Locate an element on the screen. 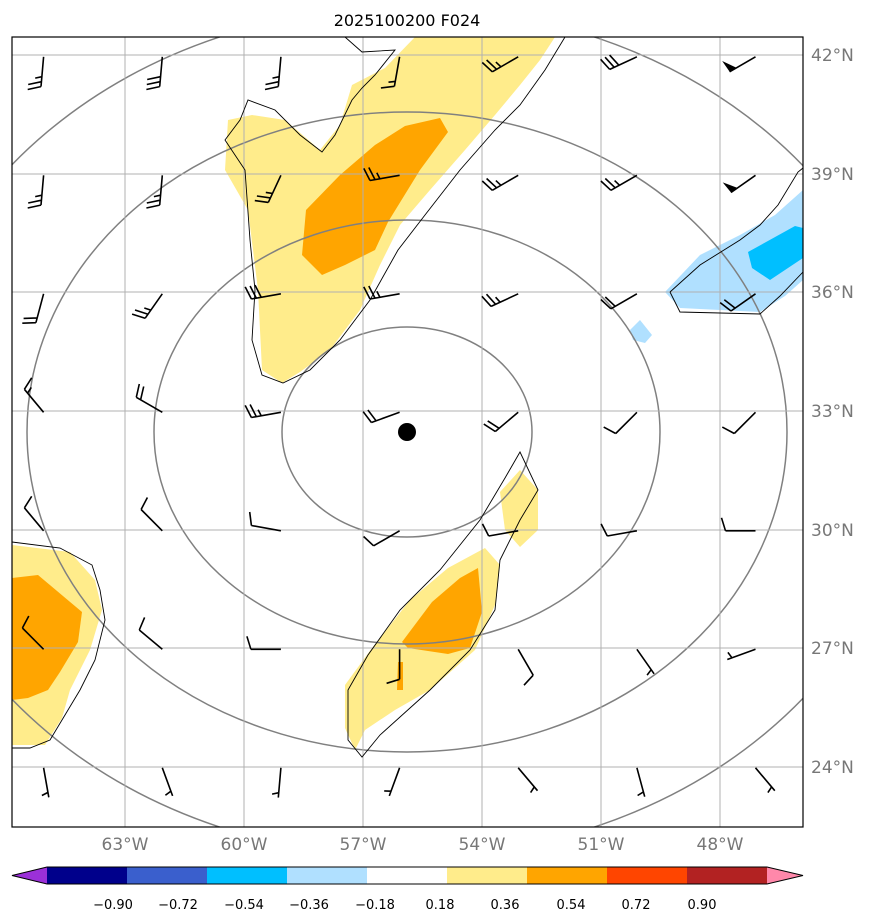  colorbar-tick-label: 0.54 is located at coordinates (571, 905).